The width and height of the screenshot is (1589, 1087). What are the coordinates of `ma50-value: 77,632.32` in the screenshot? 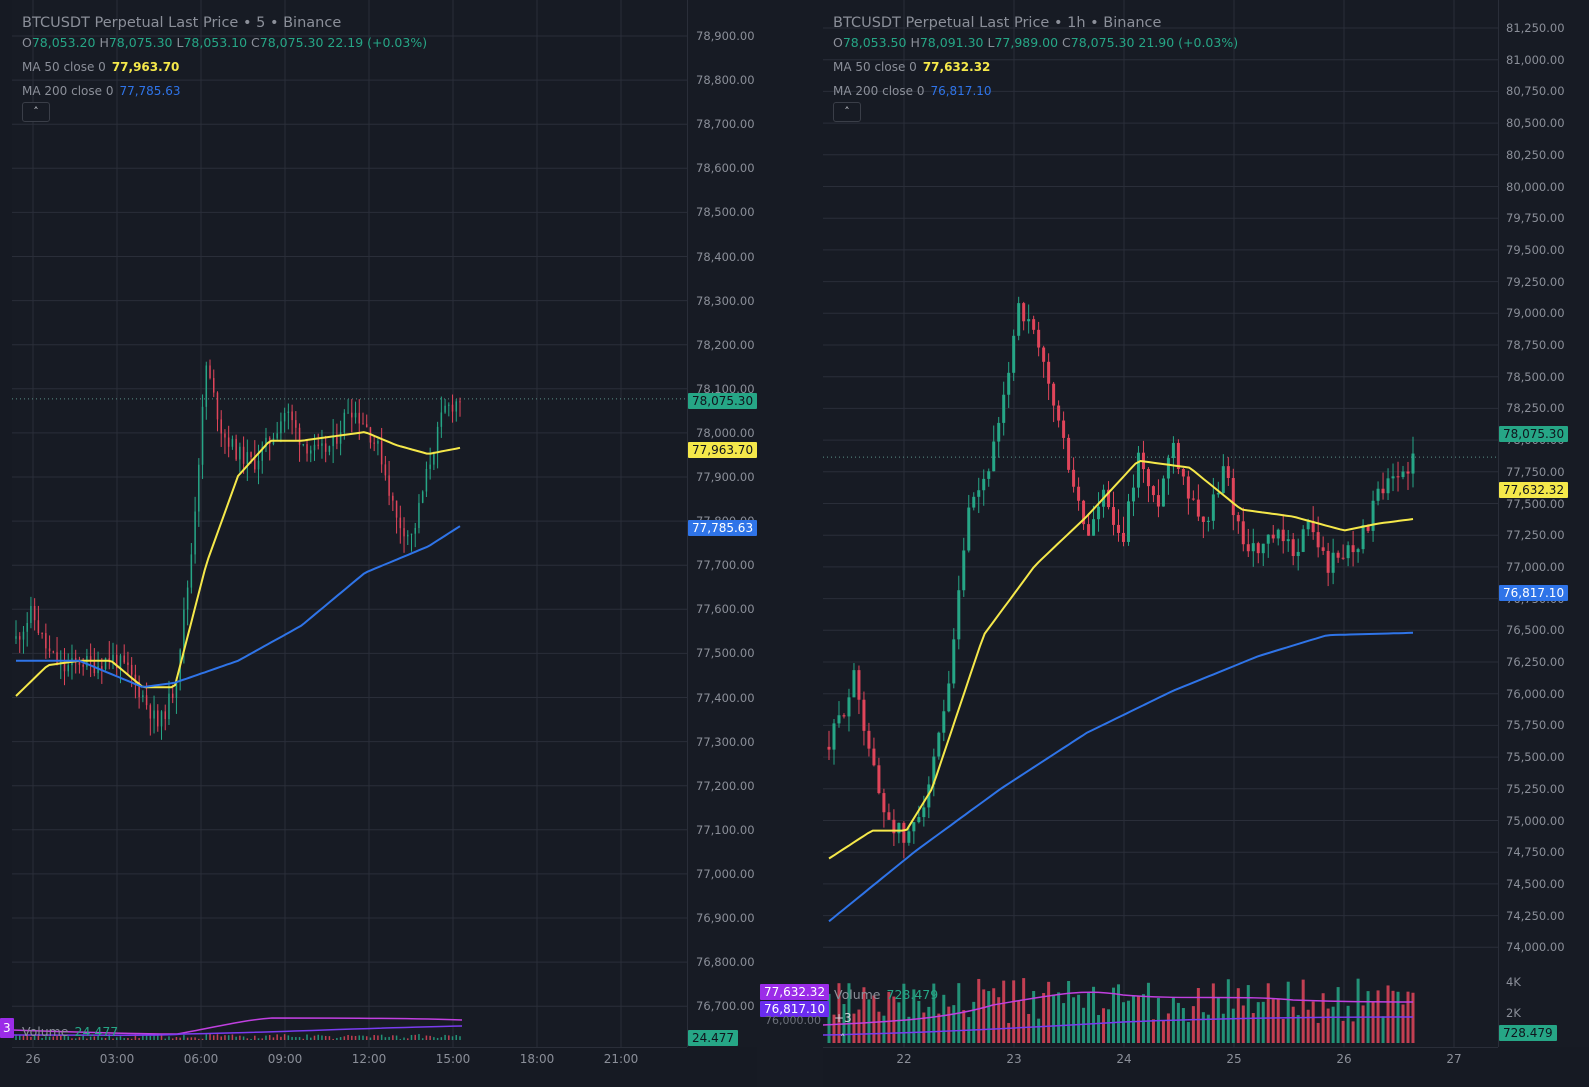 It's located at (956, 67).